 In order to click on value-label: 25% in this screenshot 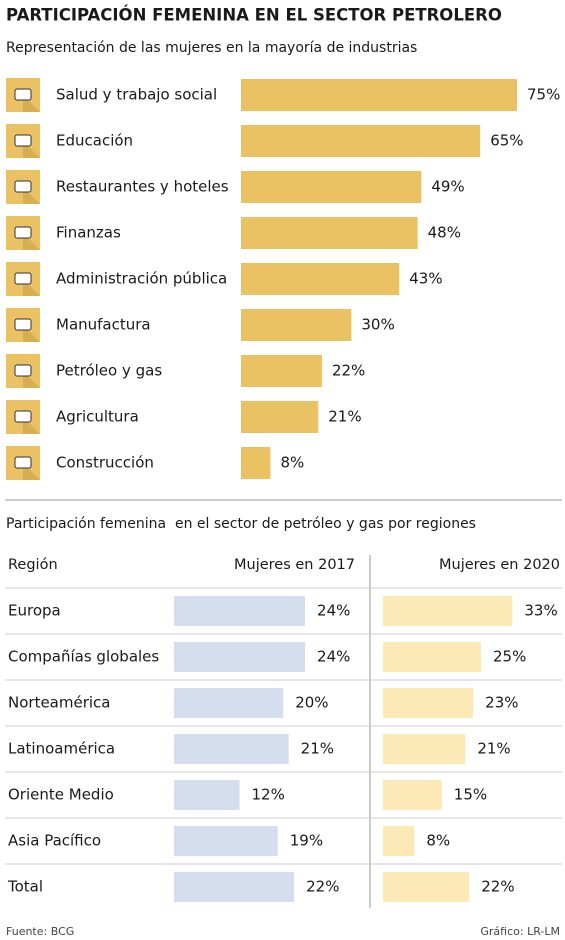, I will do `click(509, 657)`.